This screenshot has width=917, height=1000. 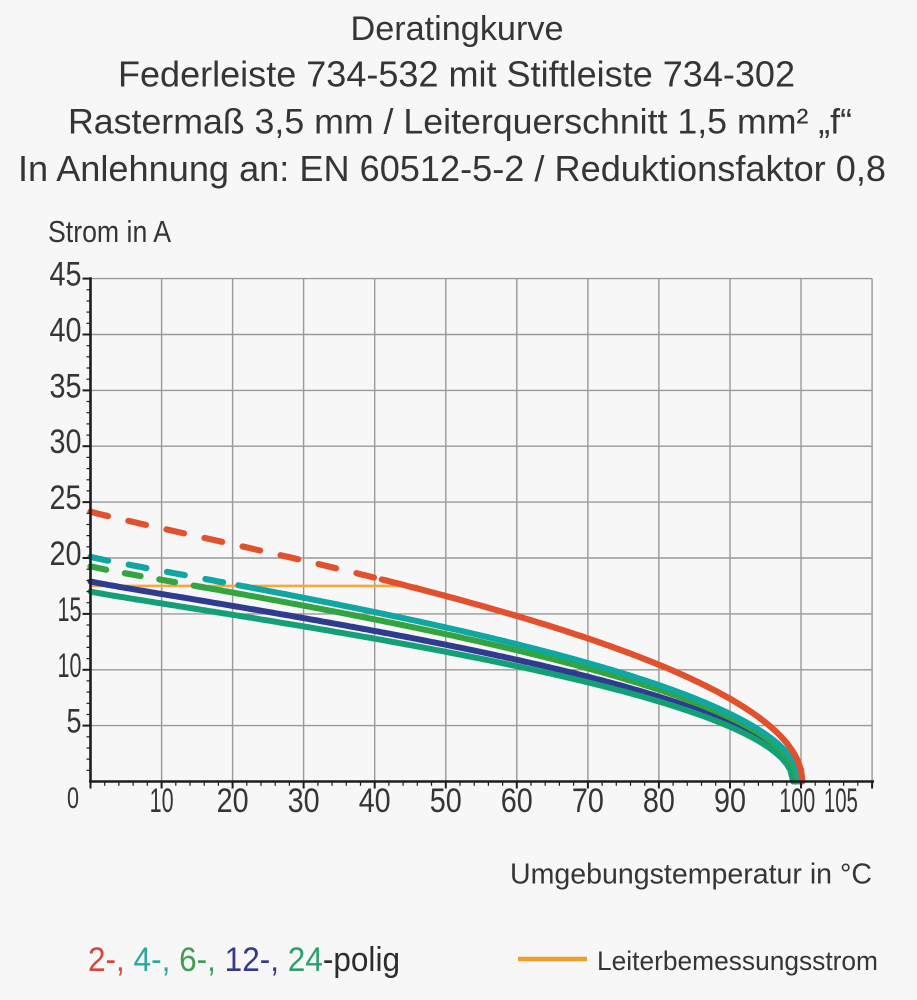 I want to click on svg-text: Strom in A, so click(x=109, y=231).